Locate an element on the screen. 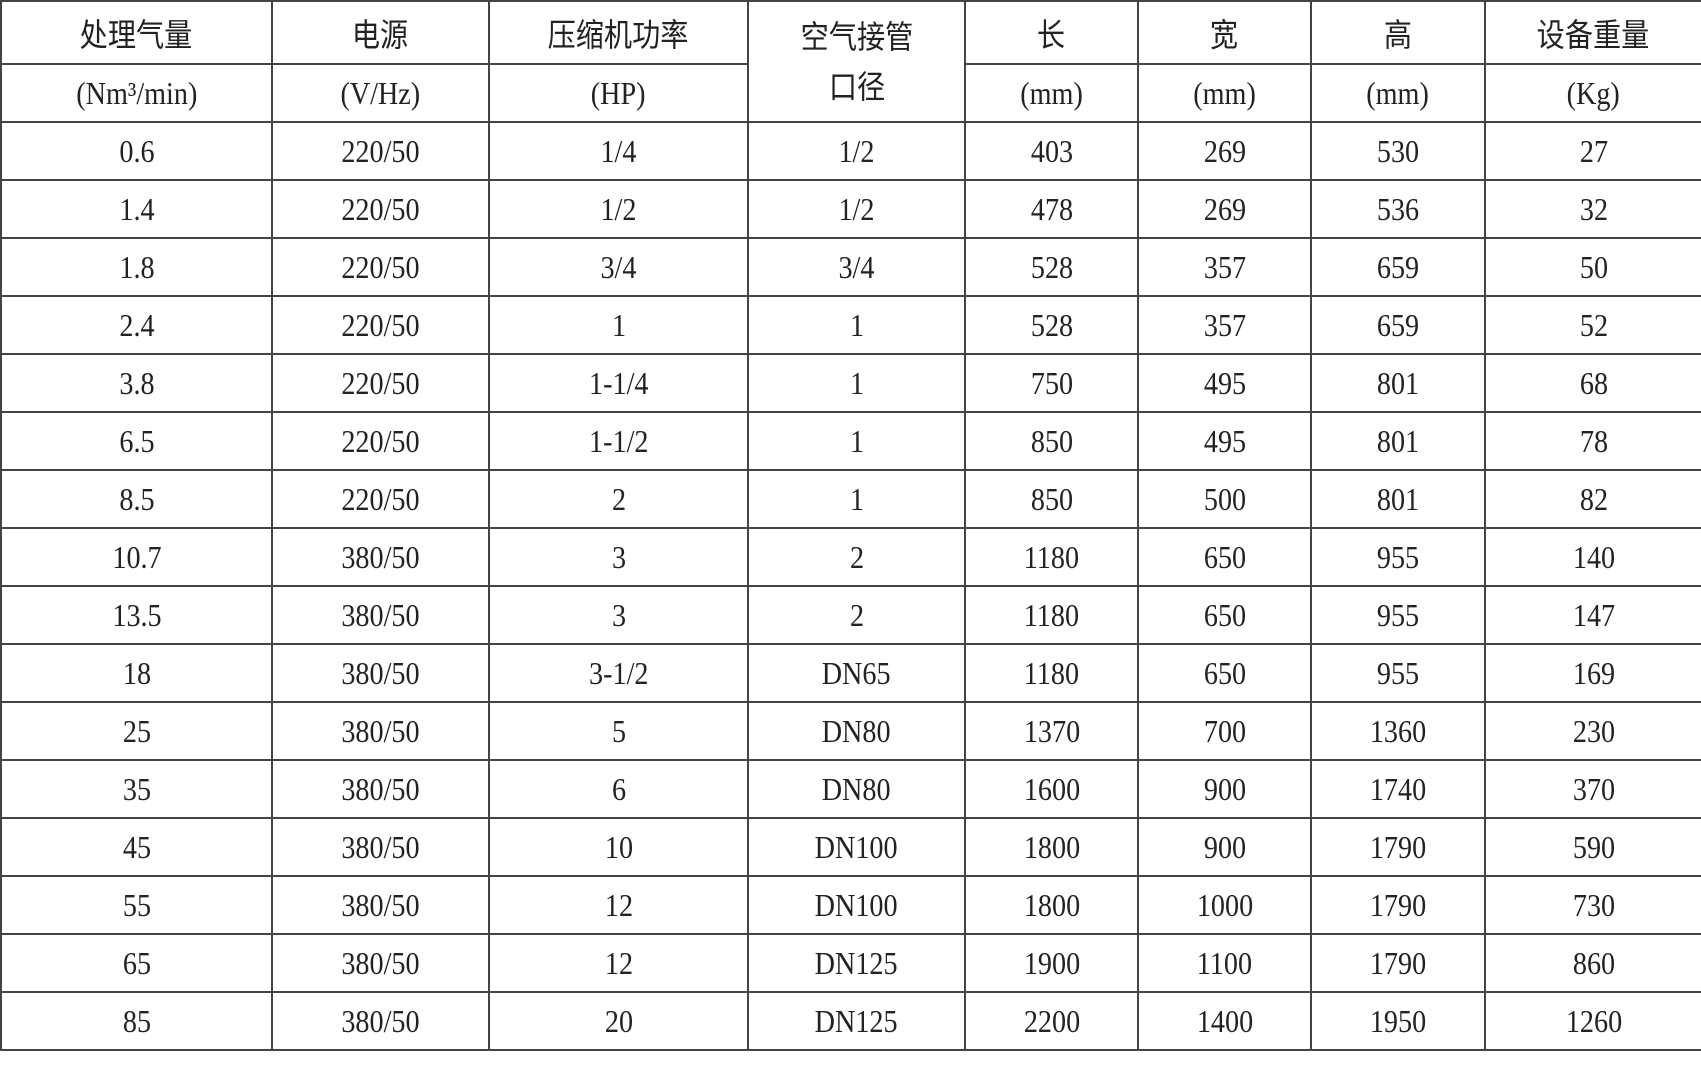 The width and height of the screenshot is (1701, 1085). table-row: 35 380/50 6 DN80 1600 900 1740 370 is located at coordinates (850, 789).